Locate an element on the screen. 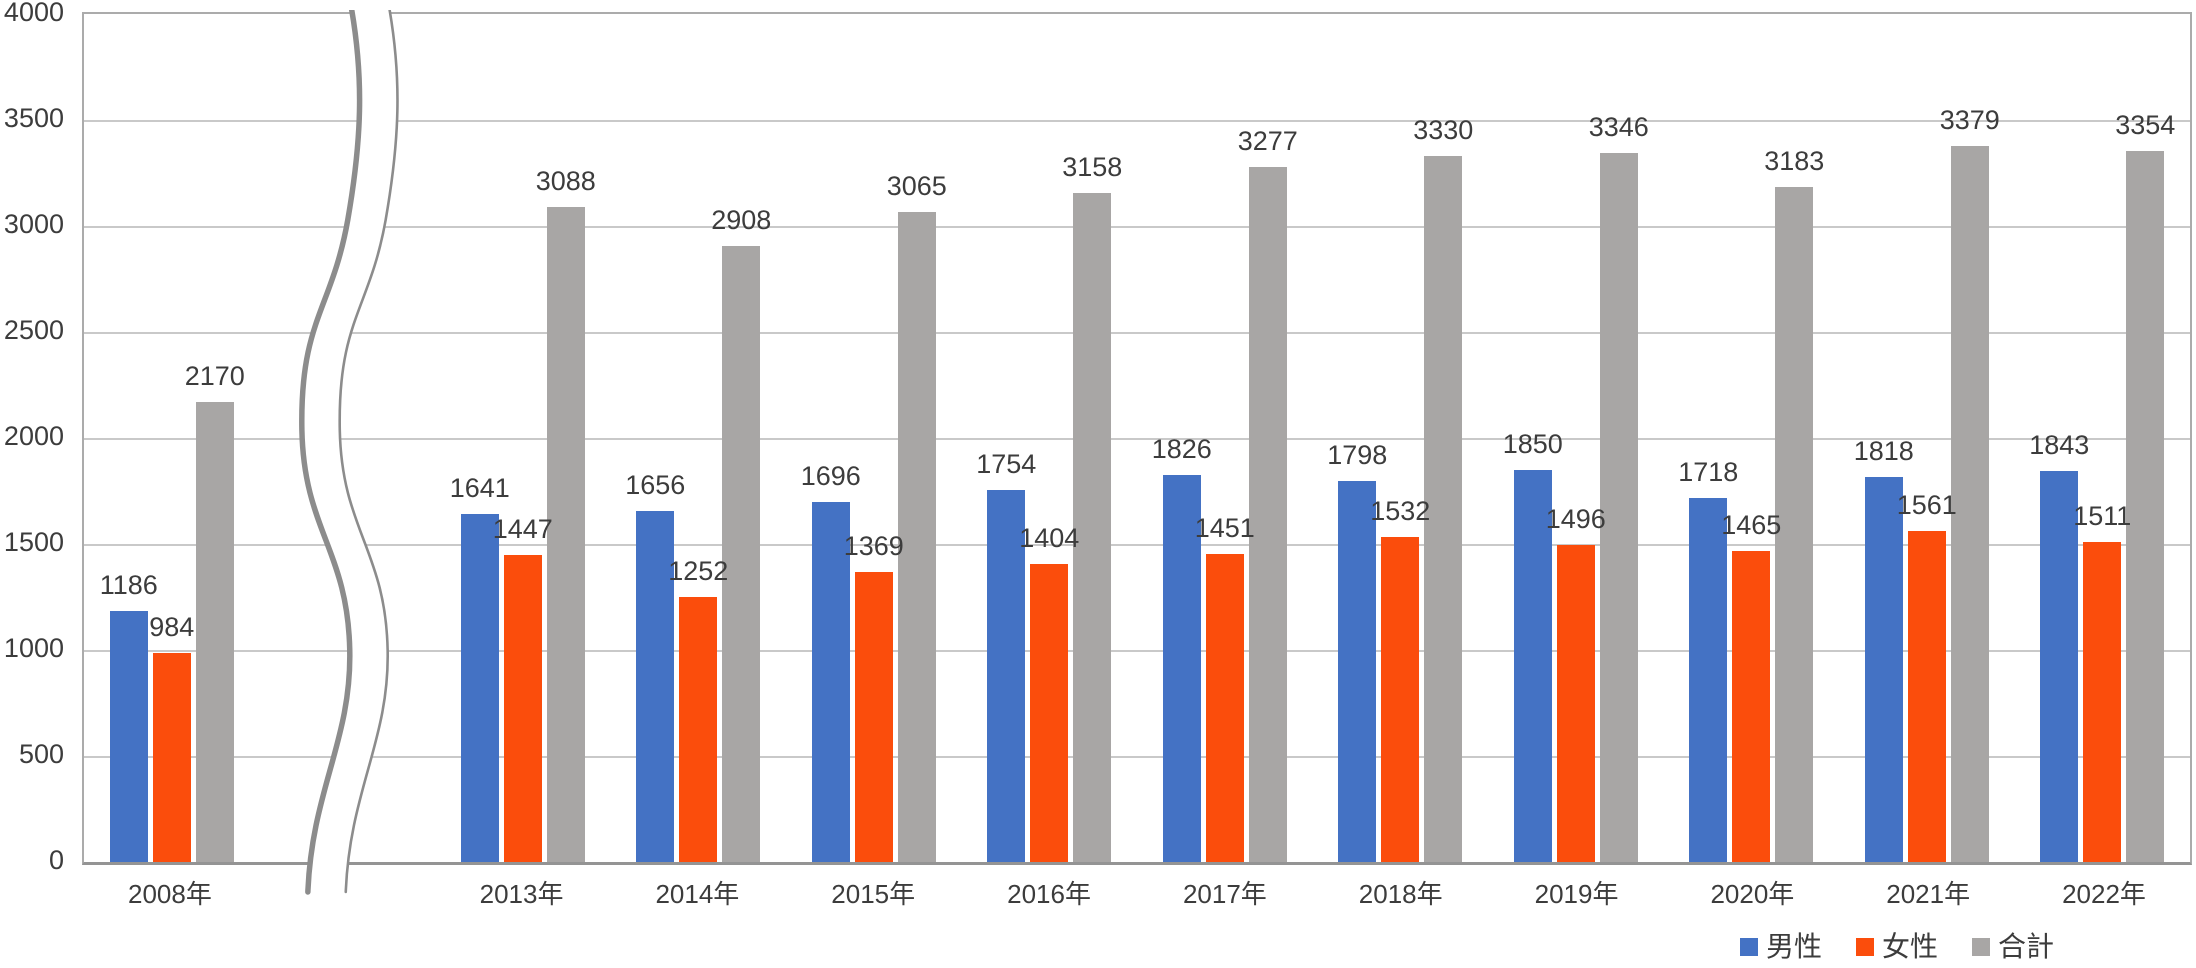 This screenshot has height=968, width=2196. bar-value-label: 1451 is located at coordinates (1224, 528).